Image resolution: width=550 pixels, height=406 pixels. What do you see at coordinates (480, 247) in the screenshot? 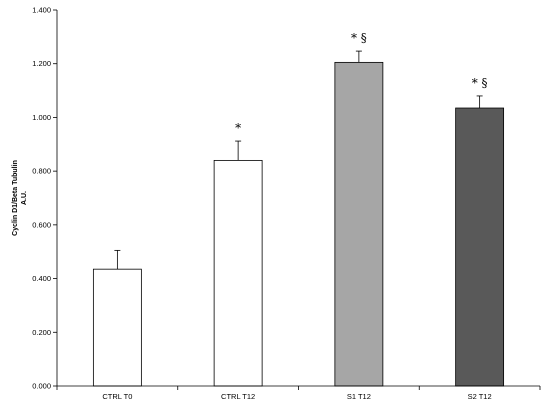
I see `bar-s2-t12` at bounding box center [480, 247].